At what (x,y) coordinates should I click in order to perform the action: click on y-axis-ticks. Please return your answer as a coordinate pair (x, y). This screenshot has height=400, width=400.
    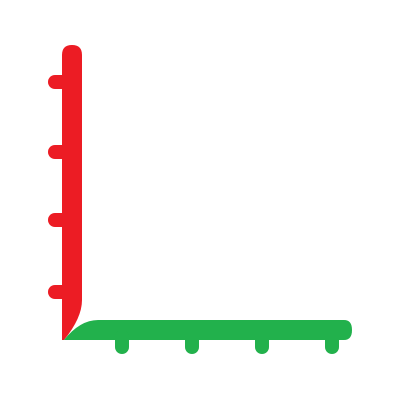
    Looking at the image, I should click on (60, 187).